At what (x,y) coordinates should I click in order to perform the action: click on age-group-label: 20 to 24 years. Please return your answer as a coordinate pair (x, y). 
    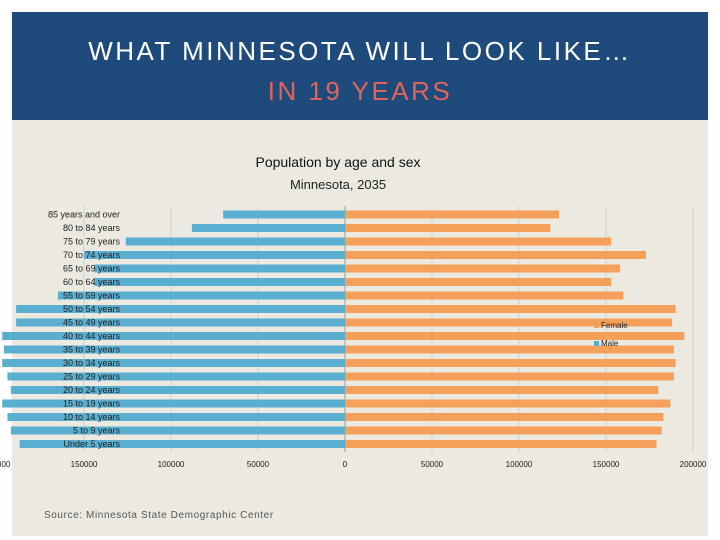
    Looking at the image, I should click on (92, 390).